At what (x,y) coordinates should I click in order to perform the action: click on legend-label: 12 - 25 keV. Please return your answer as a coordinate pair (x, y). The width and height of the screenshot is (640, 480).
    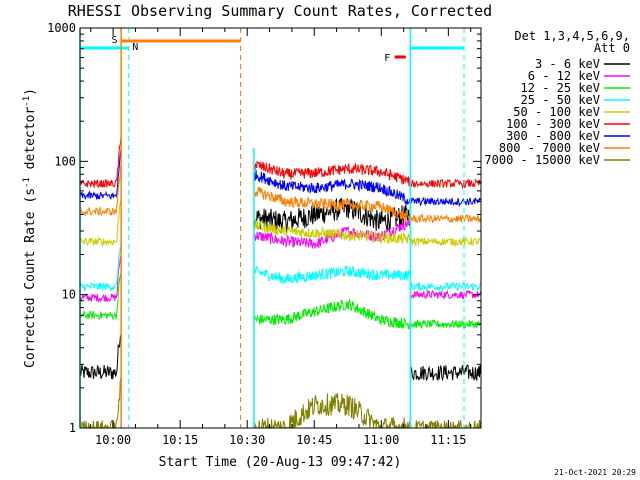
    Looking at the image, I should click on (560, 88).